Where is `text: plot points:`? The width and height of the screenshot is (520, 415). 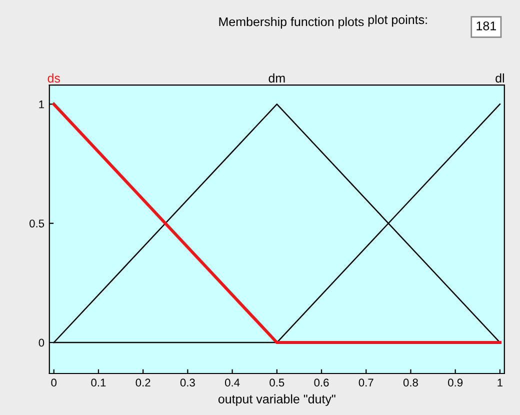
text: plot points: is located at coordinates (397, 20).